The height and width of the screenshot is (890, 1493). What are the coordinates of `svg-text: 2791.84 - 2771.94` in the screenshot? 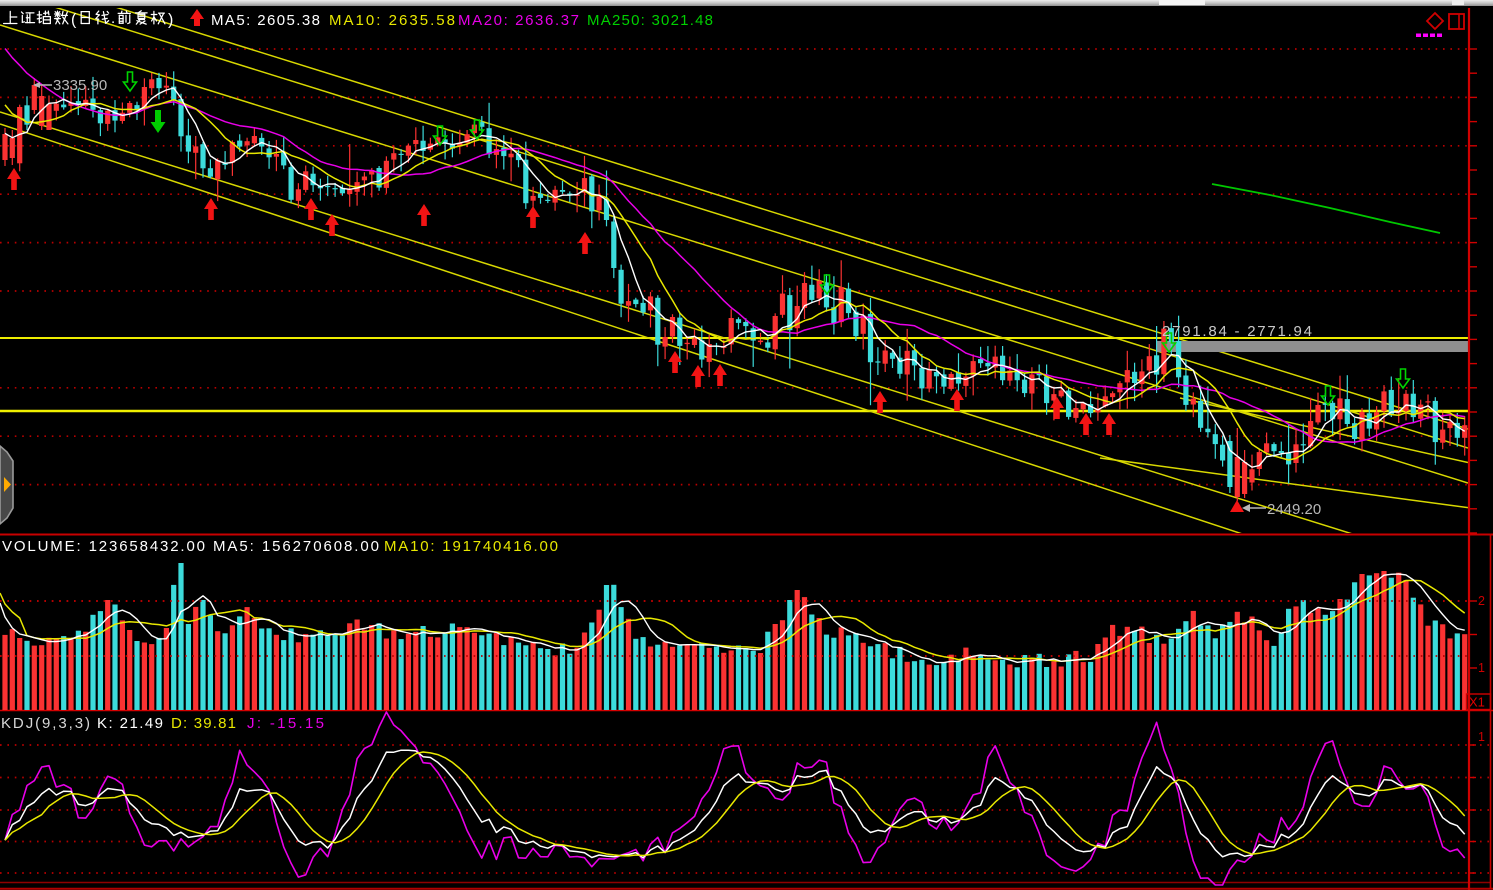 It's located at (1237, 331).